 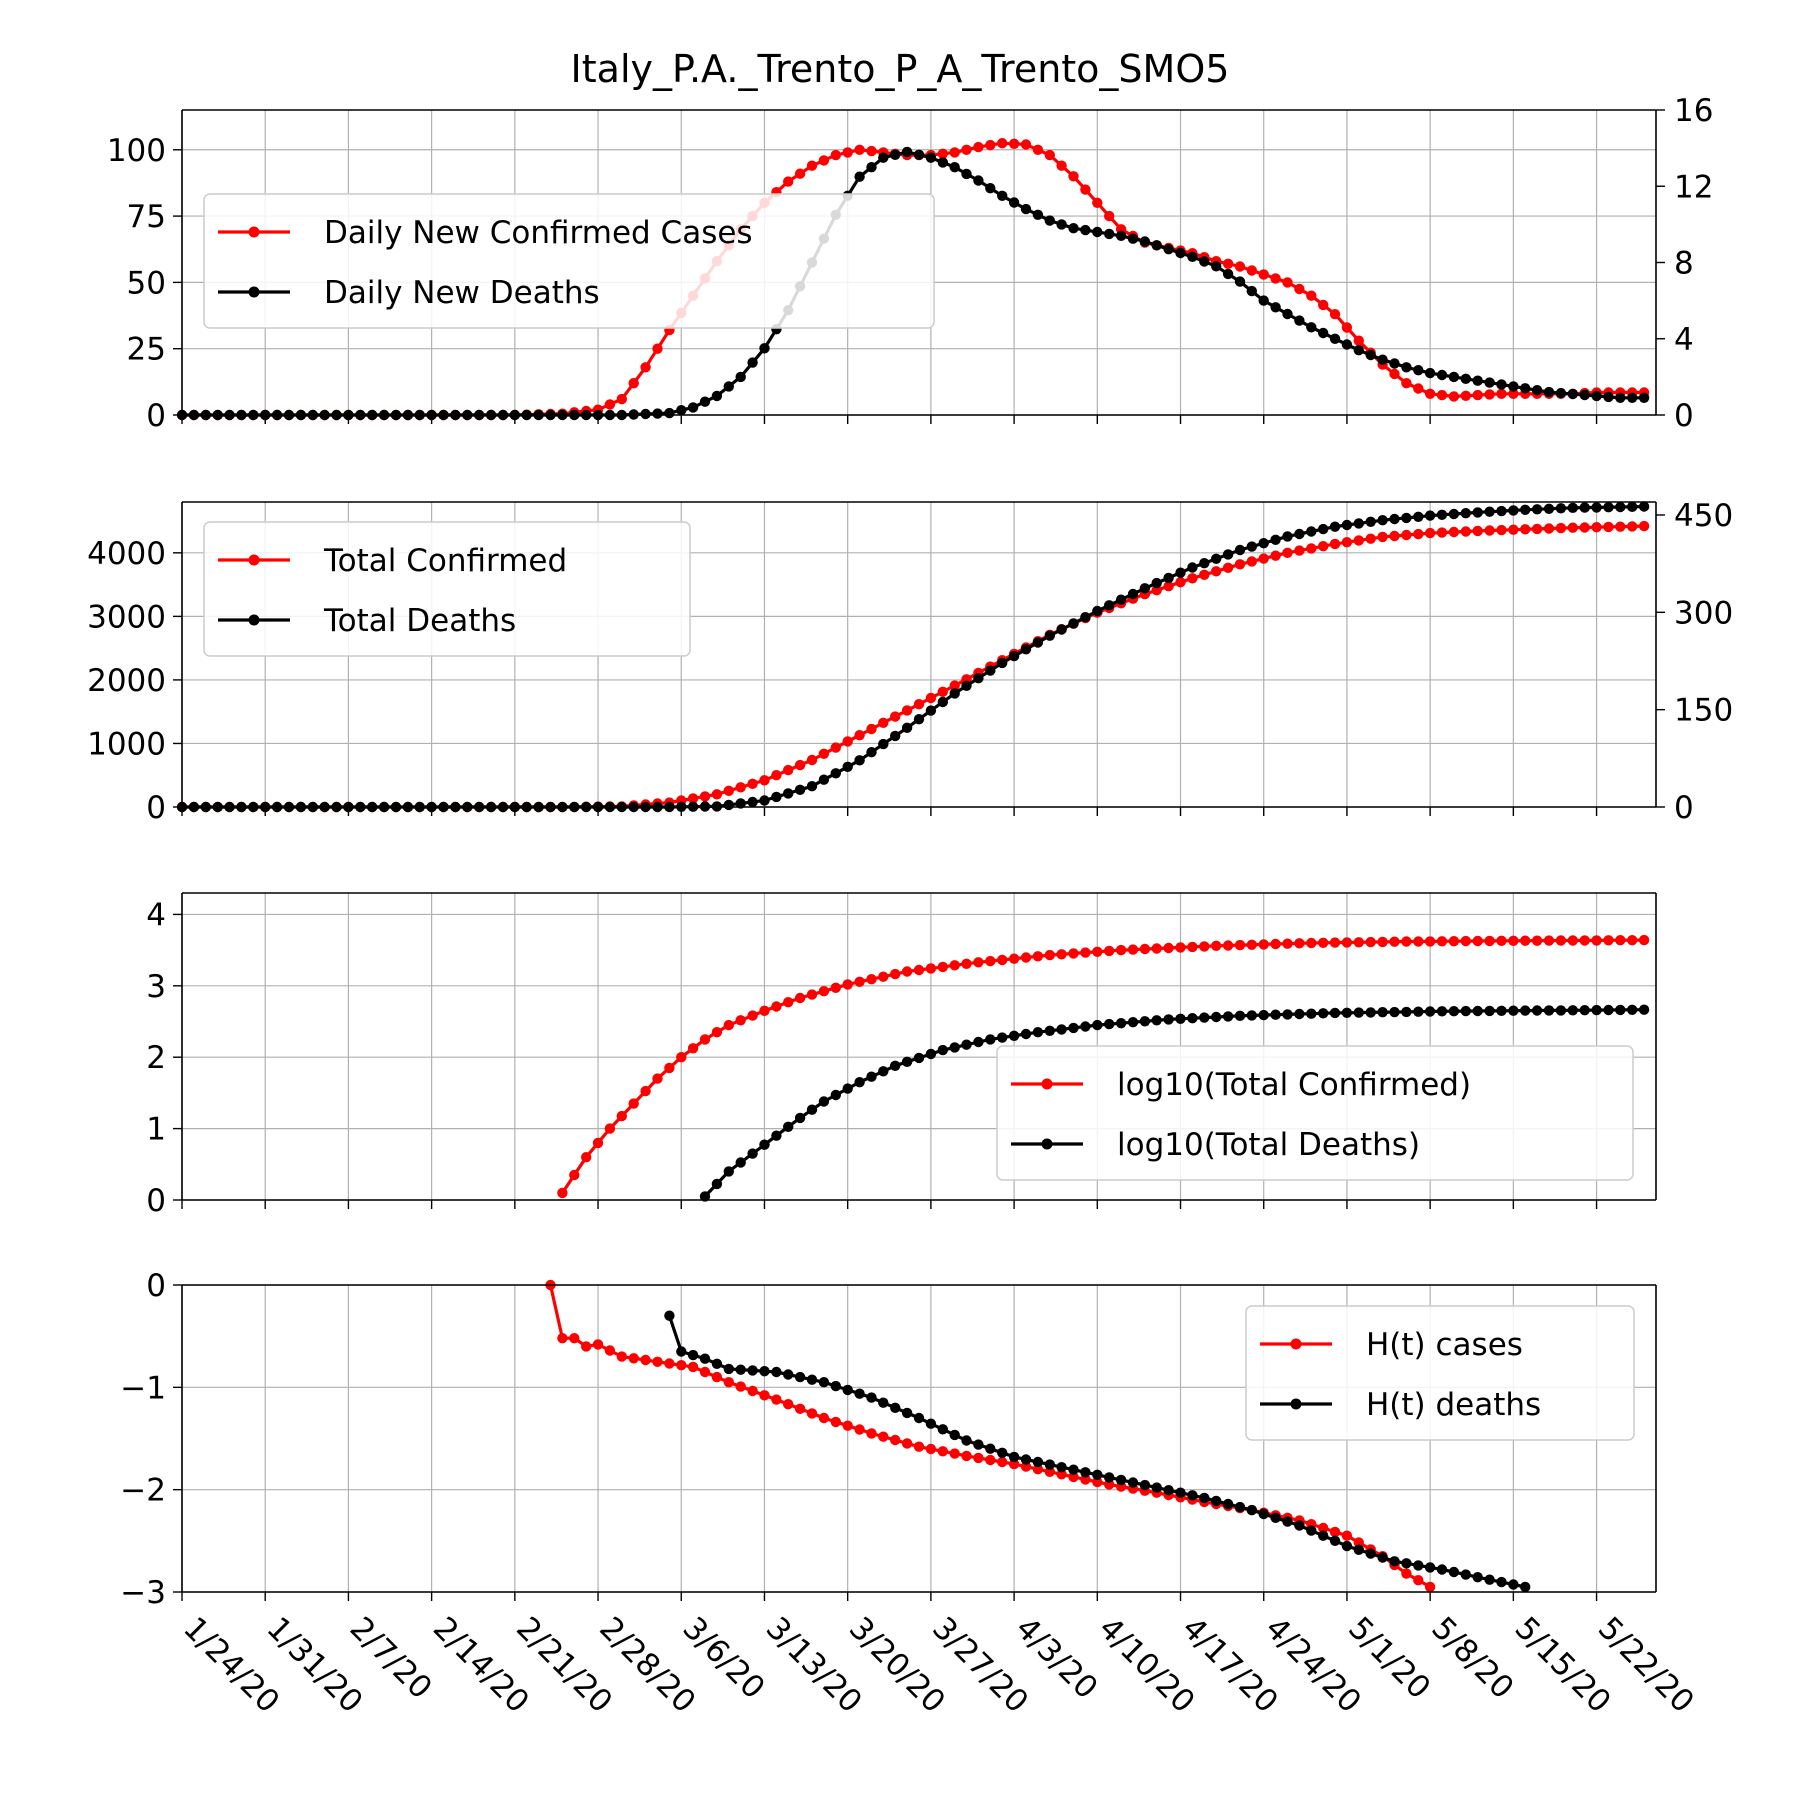 I want to click on legend-label: H(t) cases, so click(x=1444, y=1345).